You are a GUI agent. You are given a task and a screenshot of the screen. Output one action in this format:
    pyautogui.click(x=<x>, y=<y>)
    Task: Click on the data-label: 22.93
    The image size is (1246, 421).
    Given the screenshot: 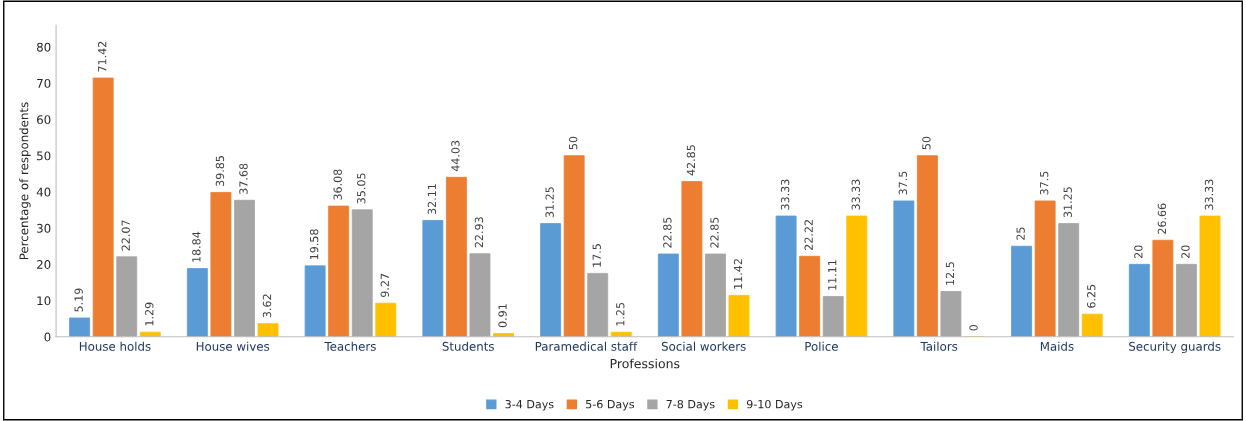 What is the action you would take?
    pyautogui.click(x=479, y=232)
    